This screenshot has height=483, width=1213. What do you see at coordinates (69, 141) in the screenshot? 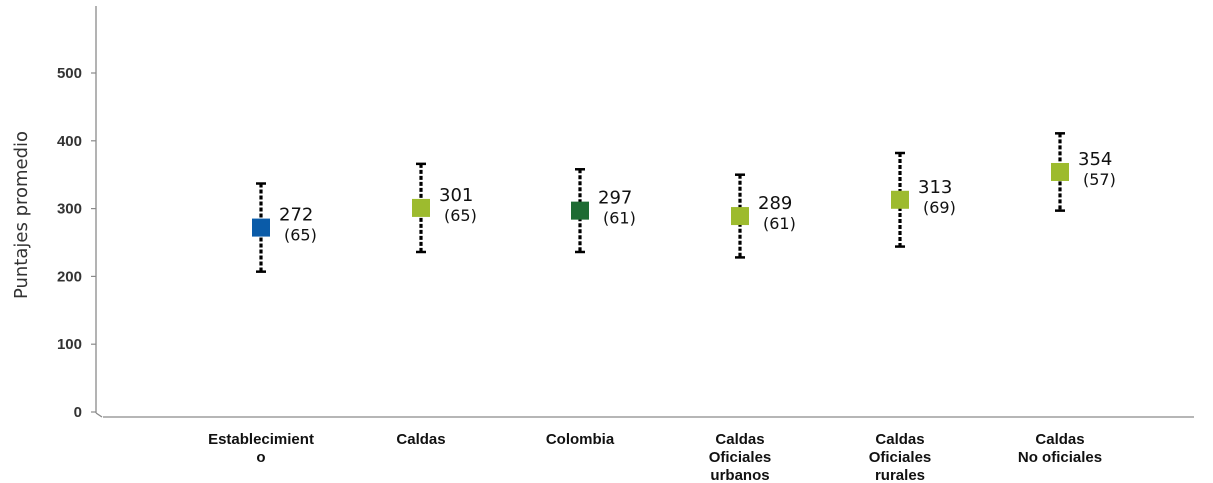
I see `y-tick-label: 400` at bounding box center [69, 141].